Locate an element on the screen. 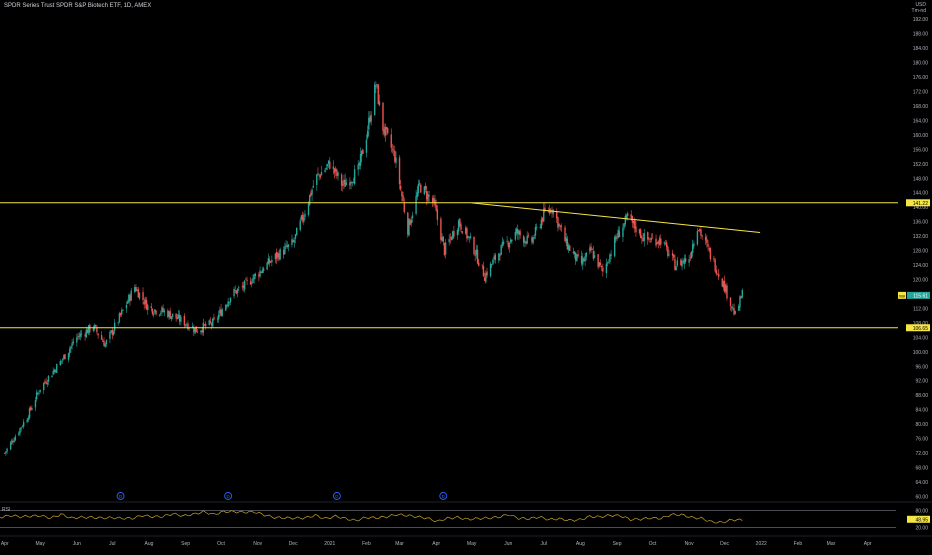 Image resolution: width=932 pixels, height=555 pixels. x-axis-tick-label: Apr is located at coordinates (436, 544).